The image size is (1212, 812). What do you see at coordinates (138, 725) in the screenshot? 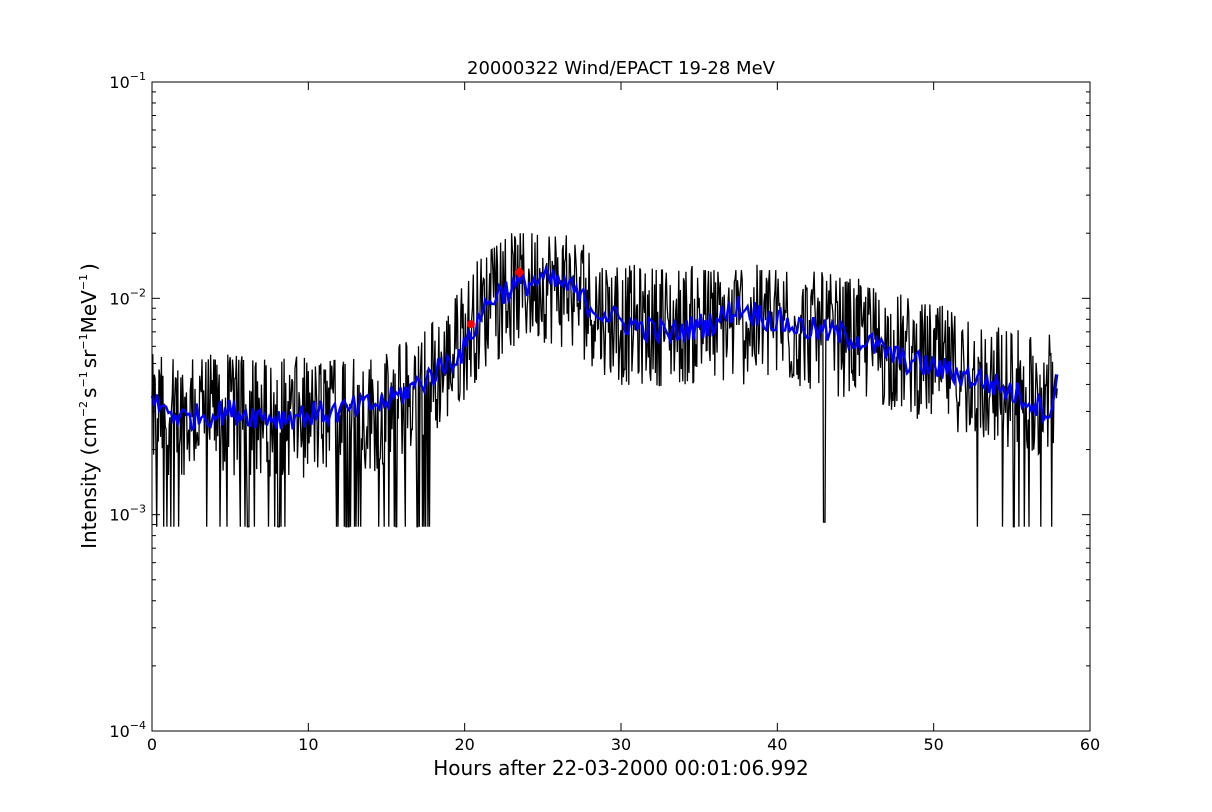
I see `y-tick-exponent: −4` at bounding box center [138, 725].